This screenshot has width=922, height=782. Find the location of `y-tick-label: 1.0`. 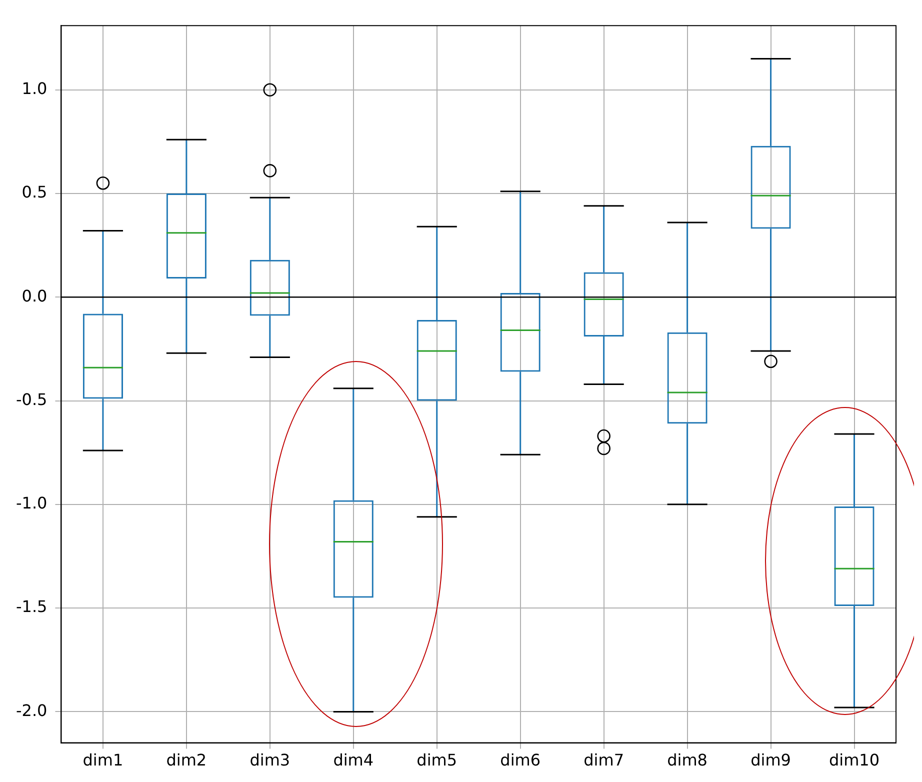

y-tick-label: 1.0 is located at coordinates (35, 88).